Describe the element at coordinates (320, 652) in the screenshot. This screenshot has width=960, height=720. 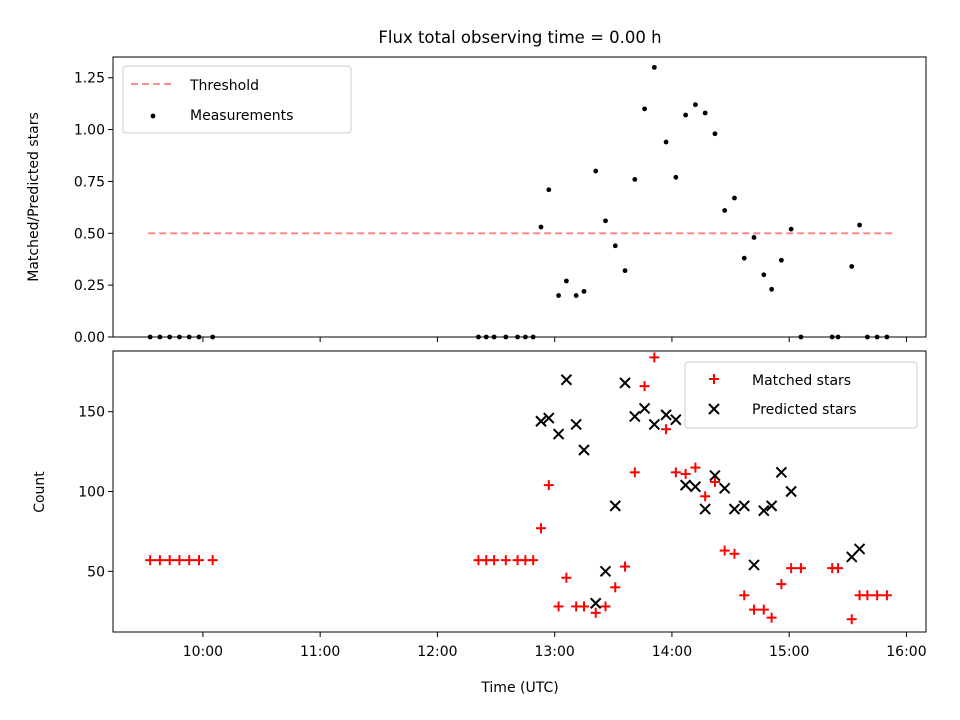
I see `x-tick-label: 11:00` at that location.